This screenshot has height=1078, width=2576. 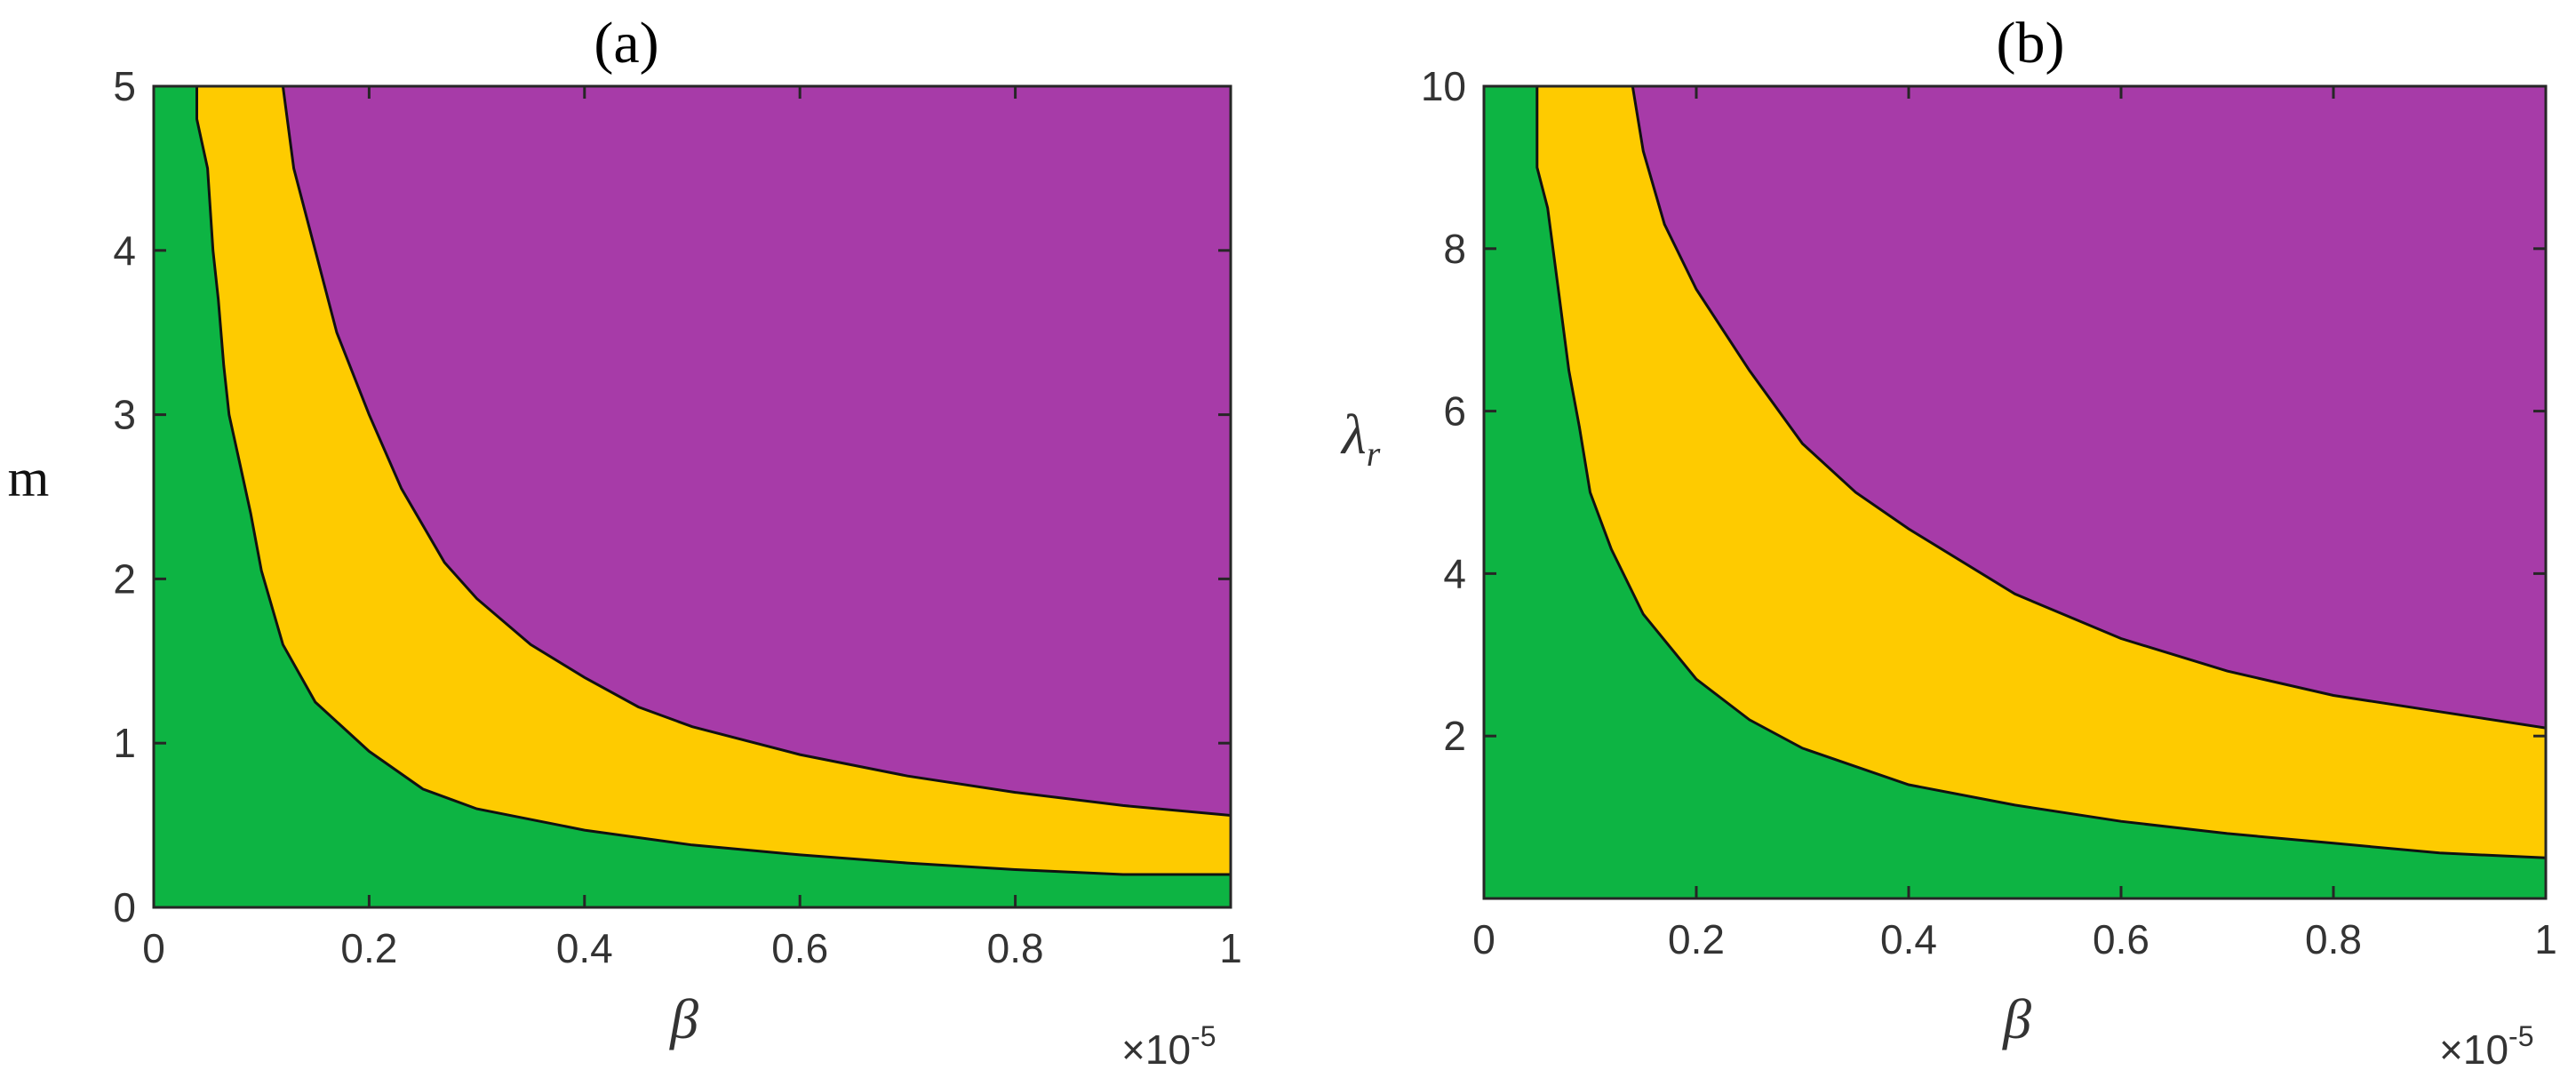 What do you see at coordinates (1444, 86) in the screenshot?
I see `y-tick-label: 10` at bounding box center [1444, 86].